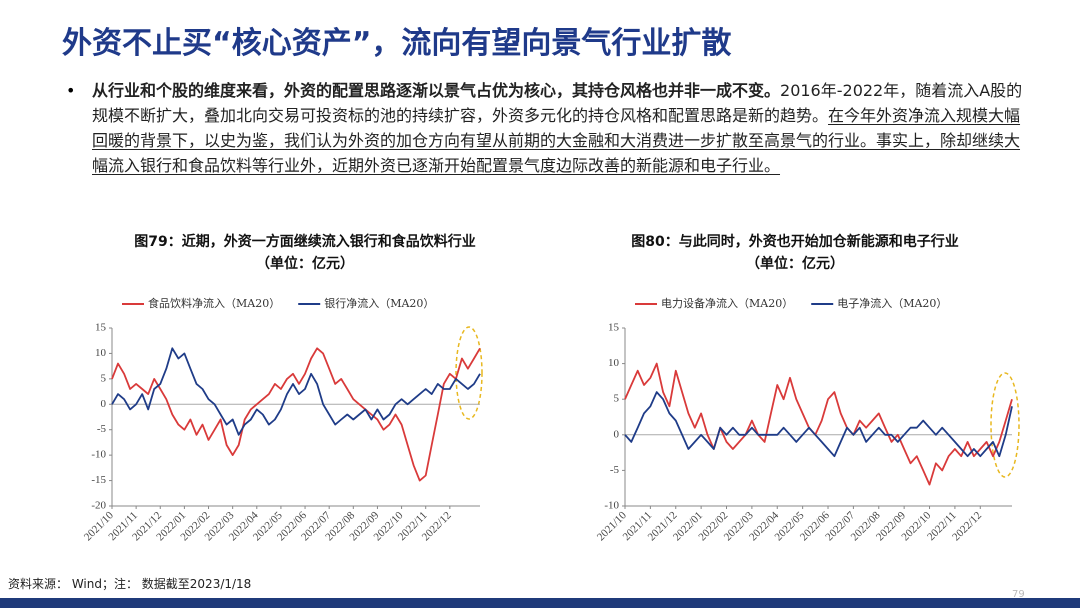  Describe the element at coordinates (1018, 594) in the screenshot. I see `page-number: 79` at that location.